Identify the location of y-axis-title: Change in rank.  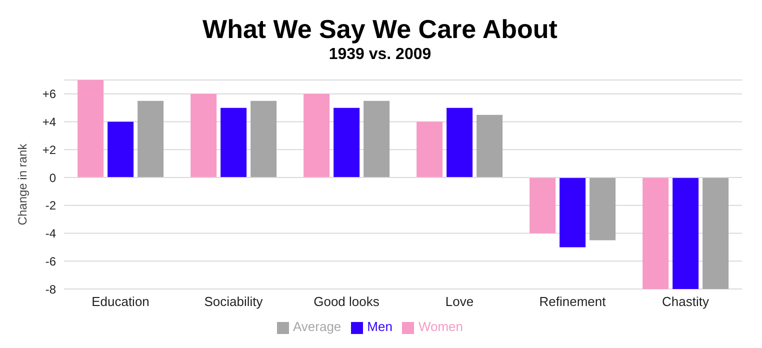
(22, 184).